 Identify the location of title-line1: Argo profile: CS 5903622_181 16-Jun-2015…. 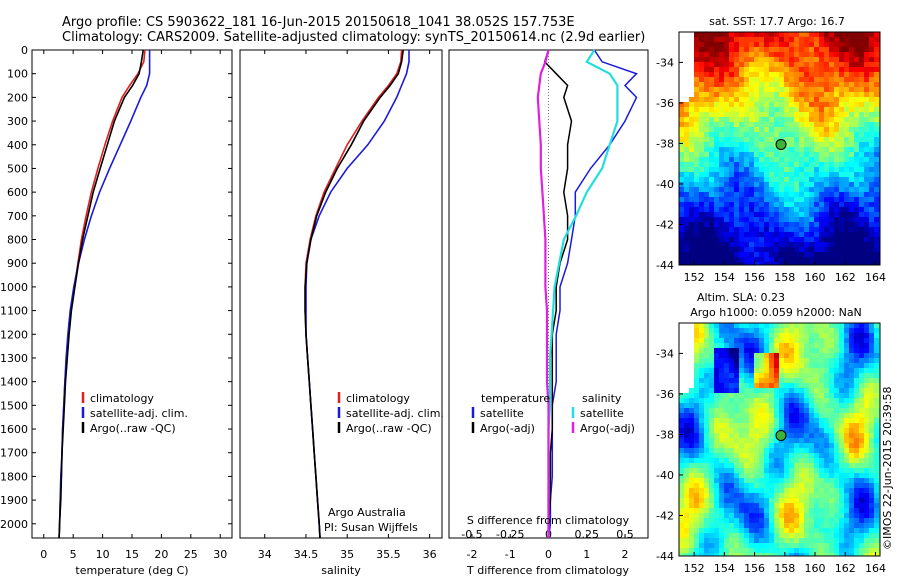
(318, 22).